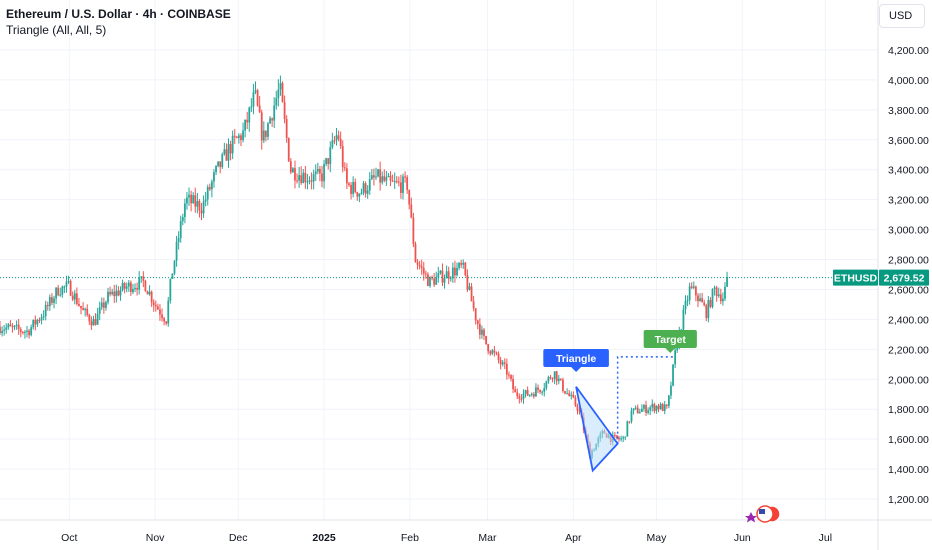 The width and height of the screenshot is (932, 550). What do you see at coordinates (908, 290) in the screenshot?
I see `y-tick-label: 2,600.00` at bounding box center [908, 290].